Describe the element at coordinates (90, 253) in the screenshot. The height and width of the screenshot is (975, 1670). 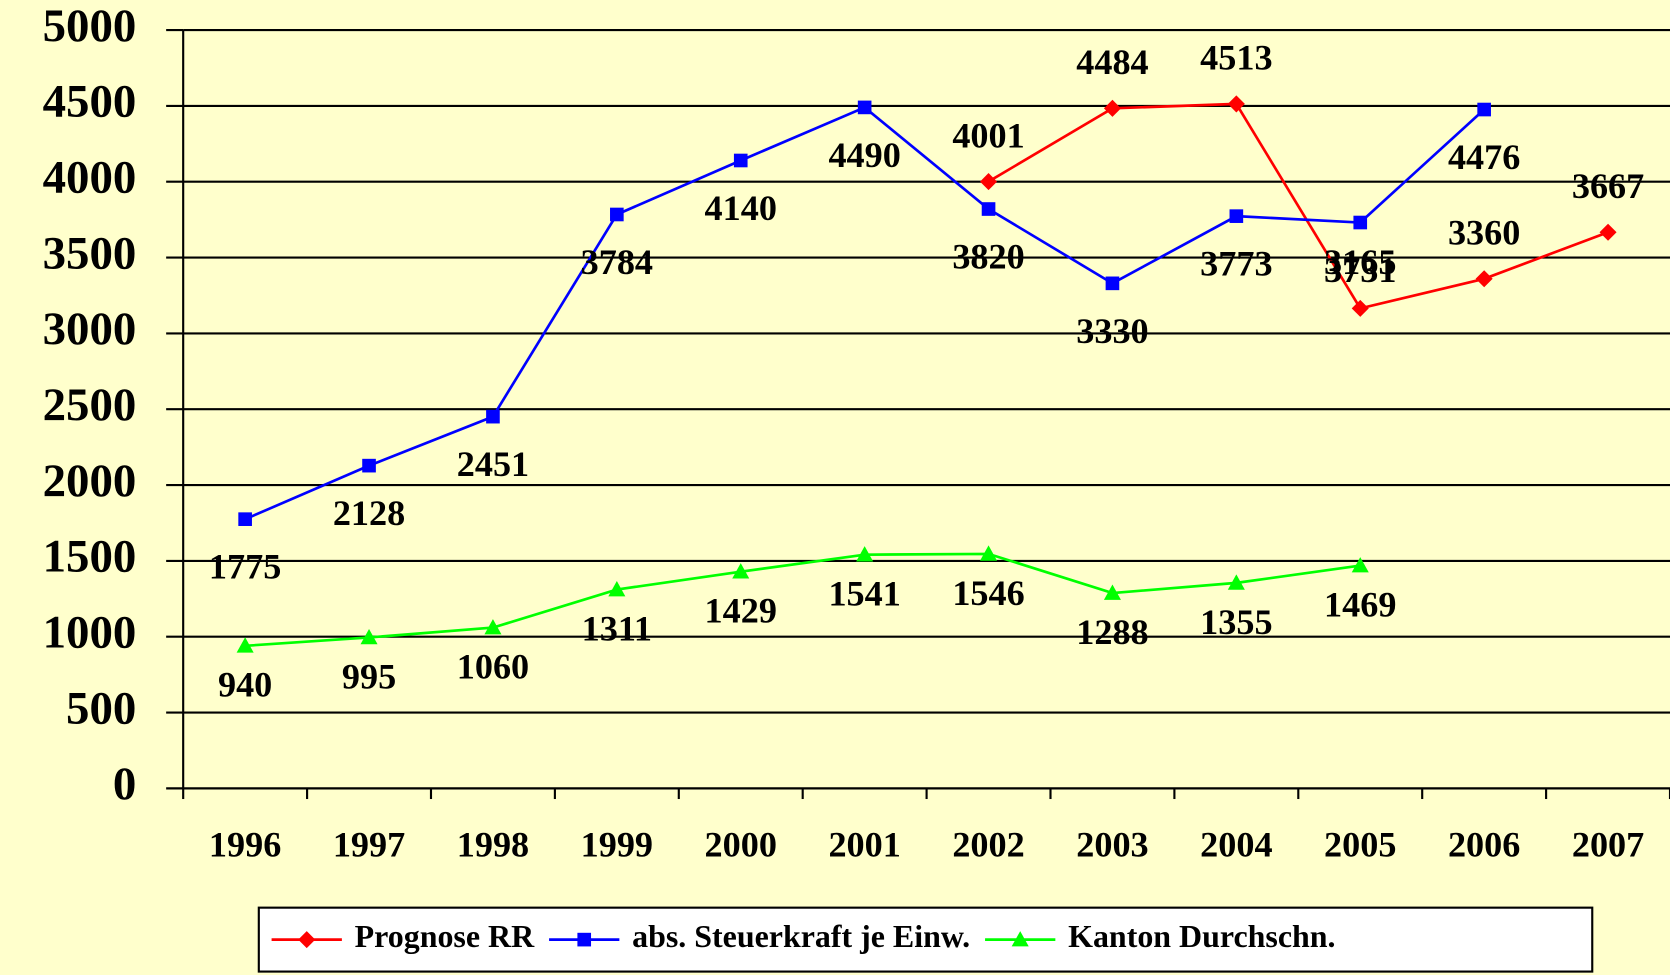
I see `y-tick-label: 3500` at that location.